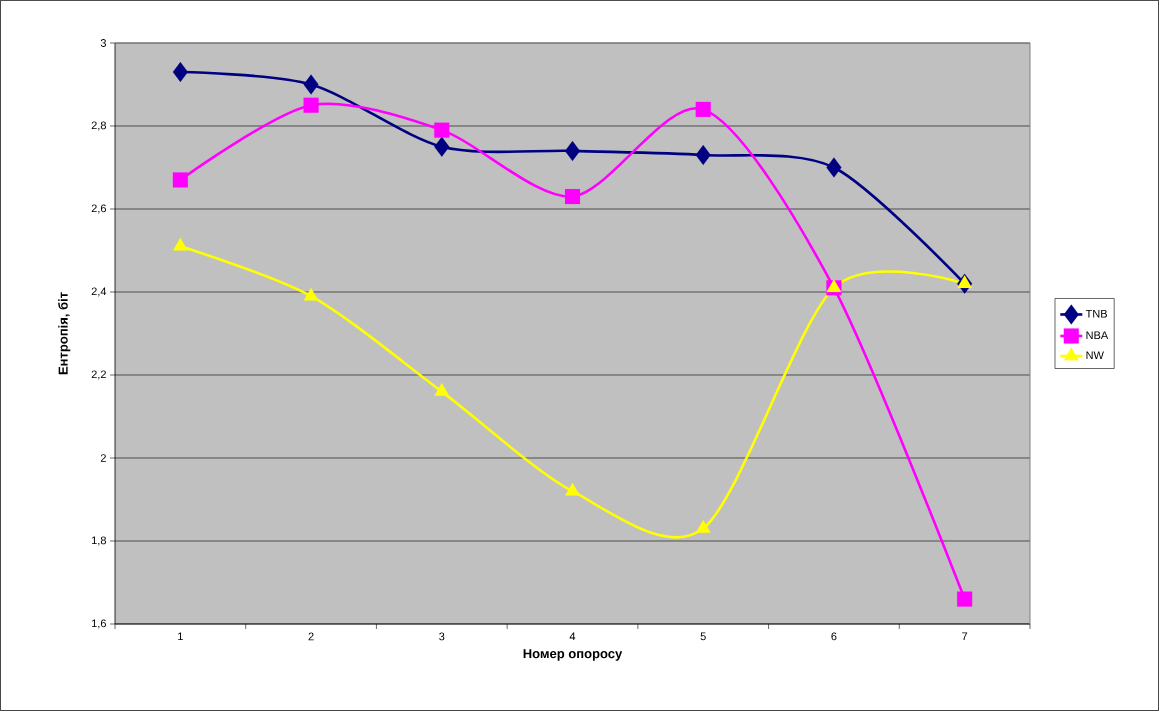 The image size is (1159, 711). Describe the element at coordinates (103, 43) in the screenshot. I see `y-tick-label: 3` at that location.